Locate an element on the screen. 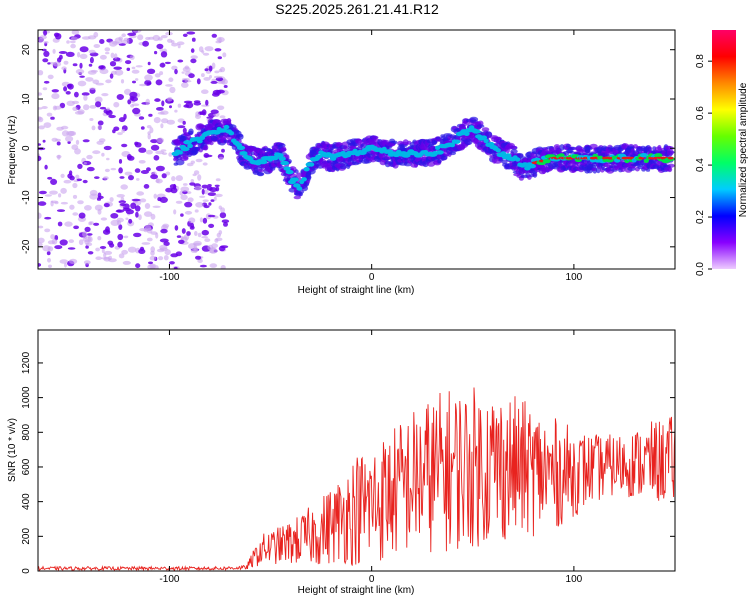  y-tick-label: 1000 is located at coordinates (26, 397).